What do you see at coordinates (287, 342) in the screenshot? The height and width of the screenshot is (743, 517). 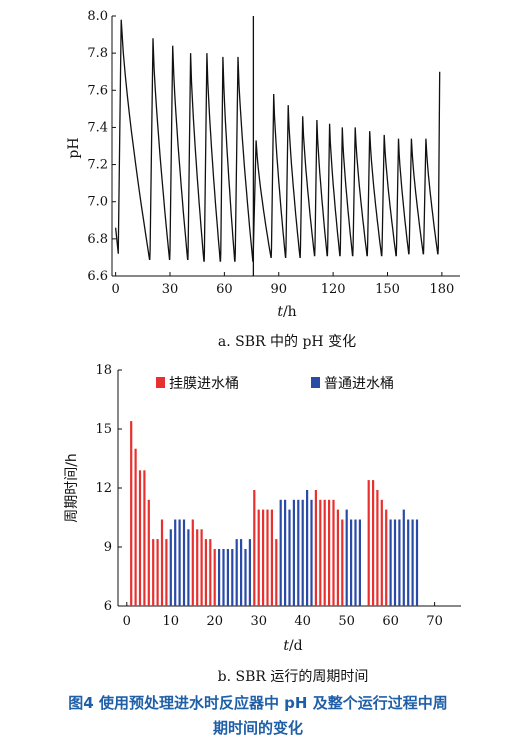 I see `ph-chart-caption: a. SBR 中的 pH 变化` at bounding box center [287, 342].